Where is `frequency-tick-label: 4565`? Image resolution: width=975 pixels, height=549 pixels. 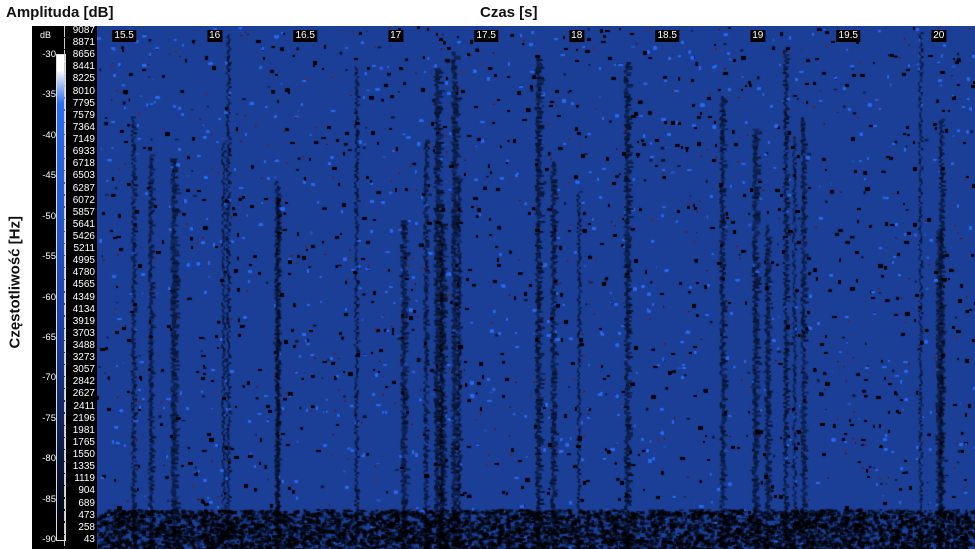
frequency-tick-label: 4565 is located at coordinates (79, 286).